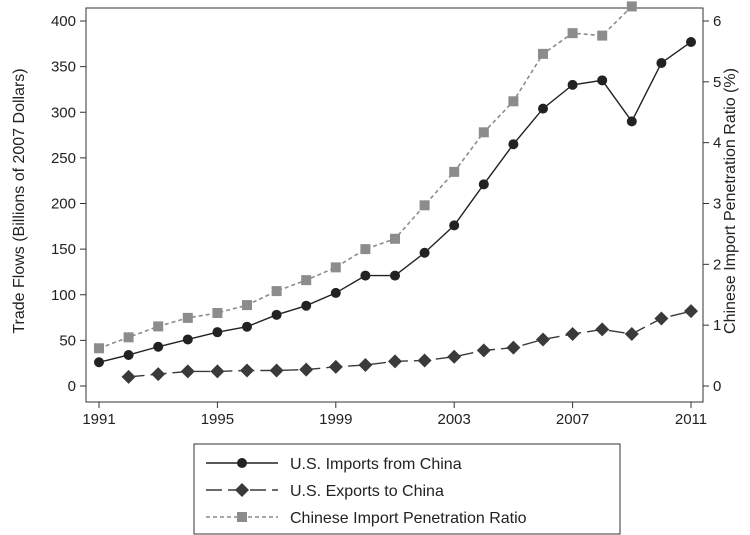  I want to click on legend-entry: U.S. Imports from China, so click(334, 464).